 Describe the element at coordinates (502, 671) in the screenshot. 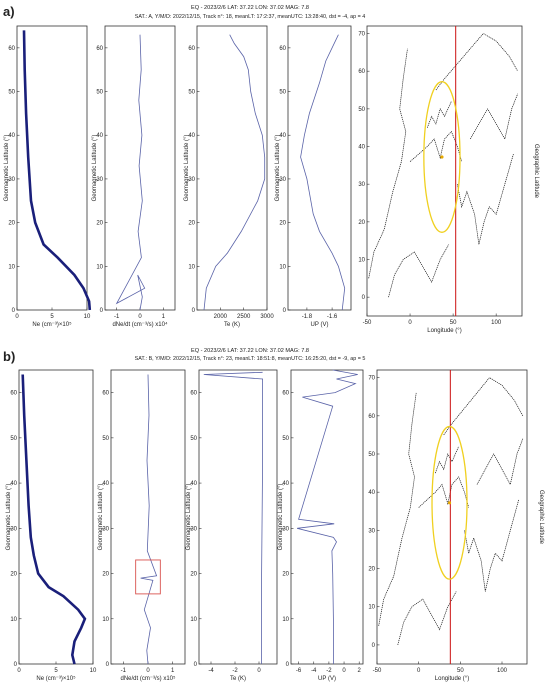

I see `x-tick-label: 100` at that location.